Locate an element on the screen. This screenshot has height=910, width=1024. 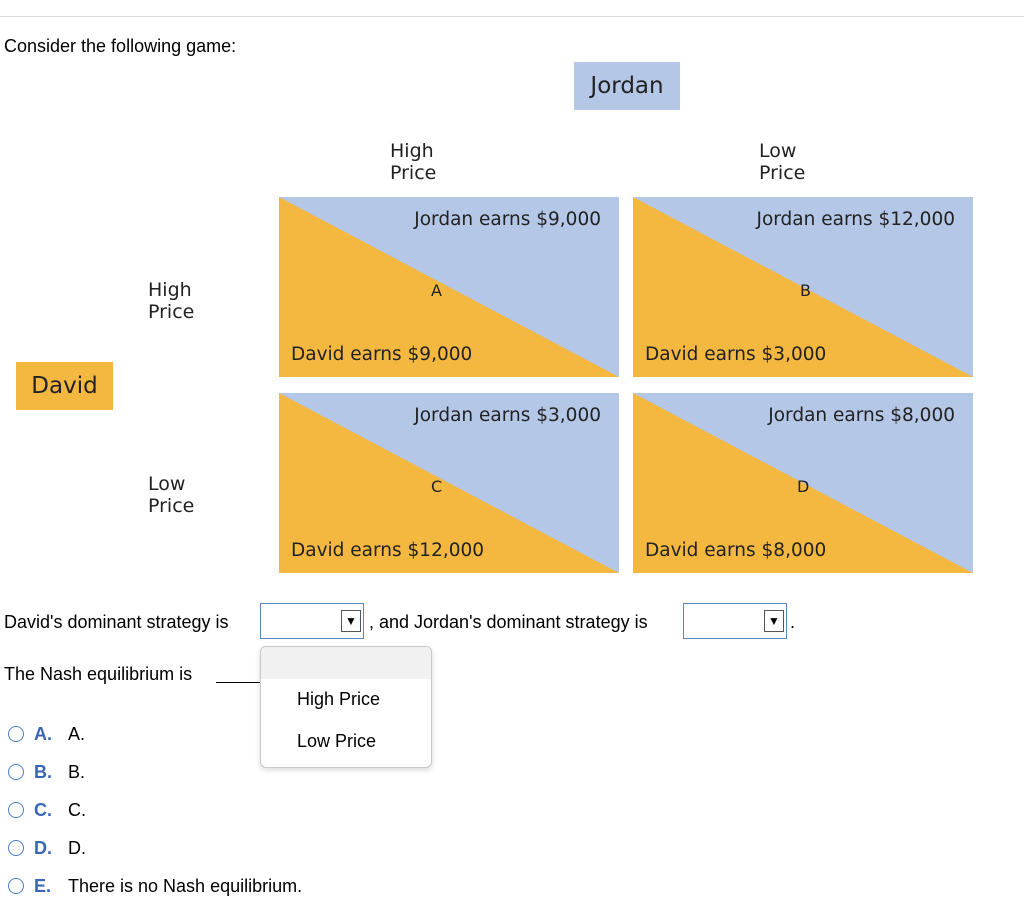
david-payoff: David earns $9,000 is located at coordinates (381, 354).